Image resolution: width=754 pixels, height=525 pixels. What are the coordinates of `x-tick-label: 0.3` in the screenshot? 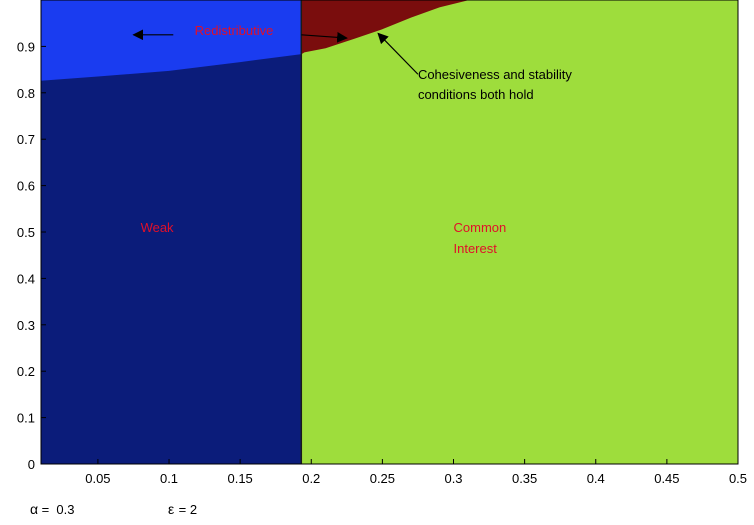 It's located at (453, 478).